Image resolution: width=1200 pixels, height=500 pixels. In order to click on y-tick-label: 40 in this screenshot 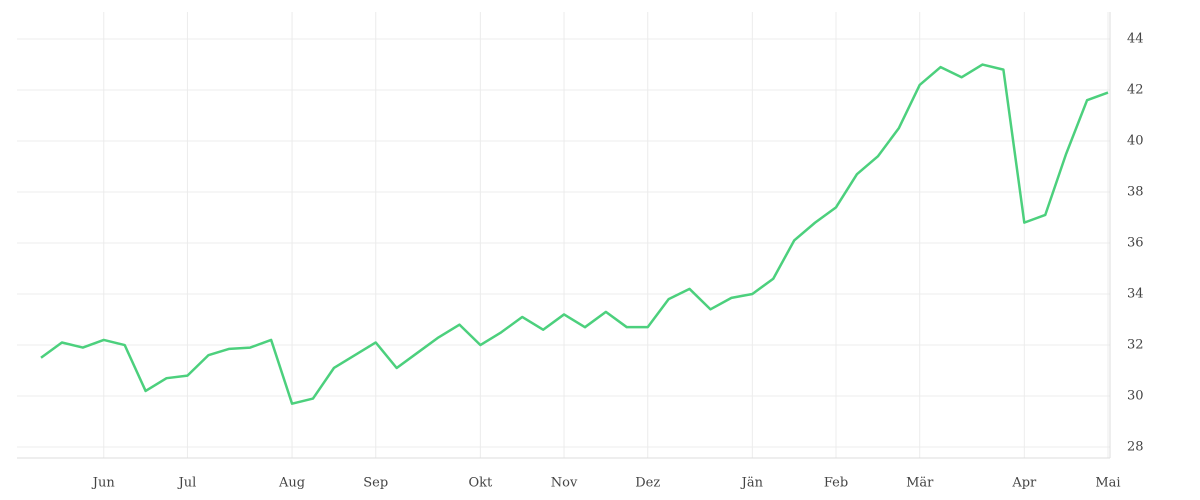, I will do `click(1135, 141)`.